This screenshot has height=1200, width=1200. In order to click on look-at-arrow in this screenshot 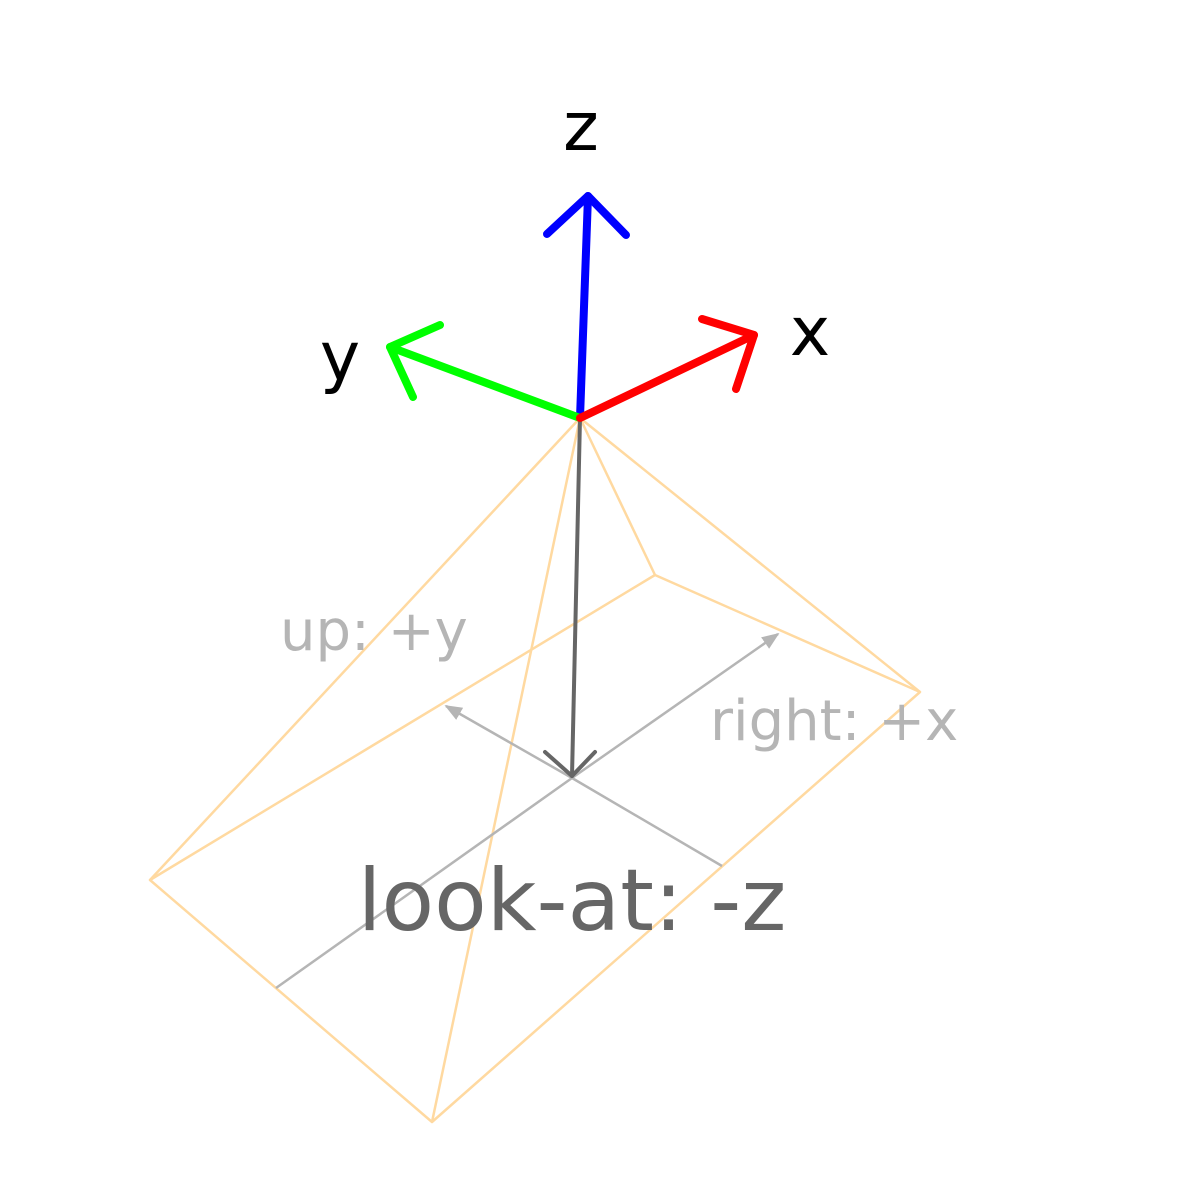, I will do `click(570, 597)`.